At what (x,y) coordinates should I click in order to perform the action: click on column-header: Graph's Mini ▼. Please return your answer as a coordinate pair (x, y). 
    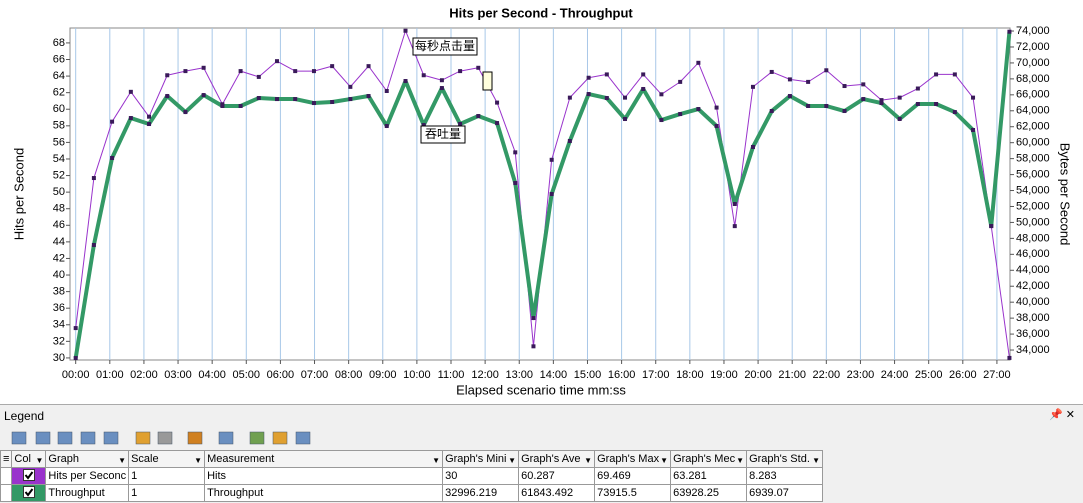
    Looking at the image, I should click on (481, 459).